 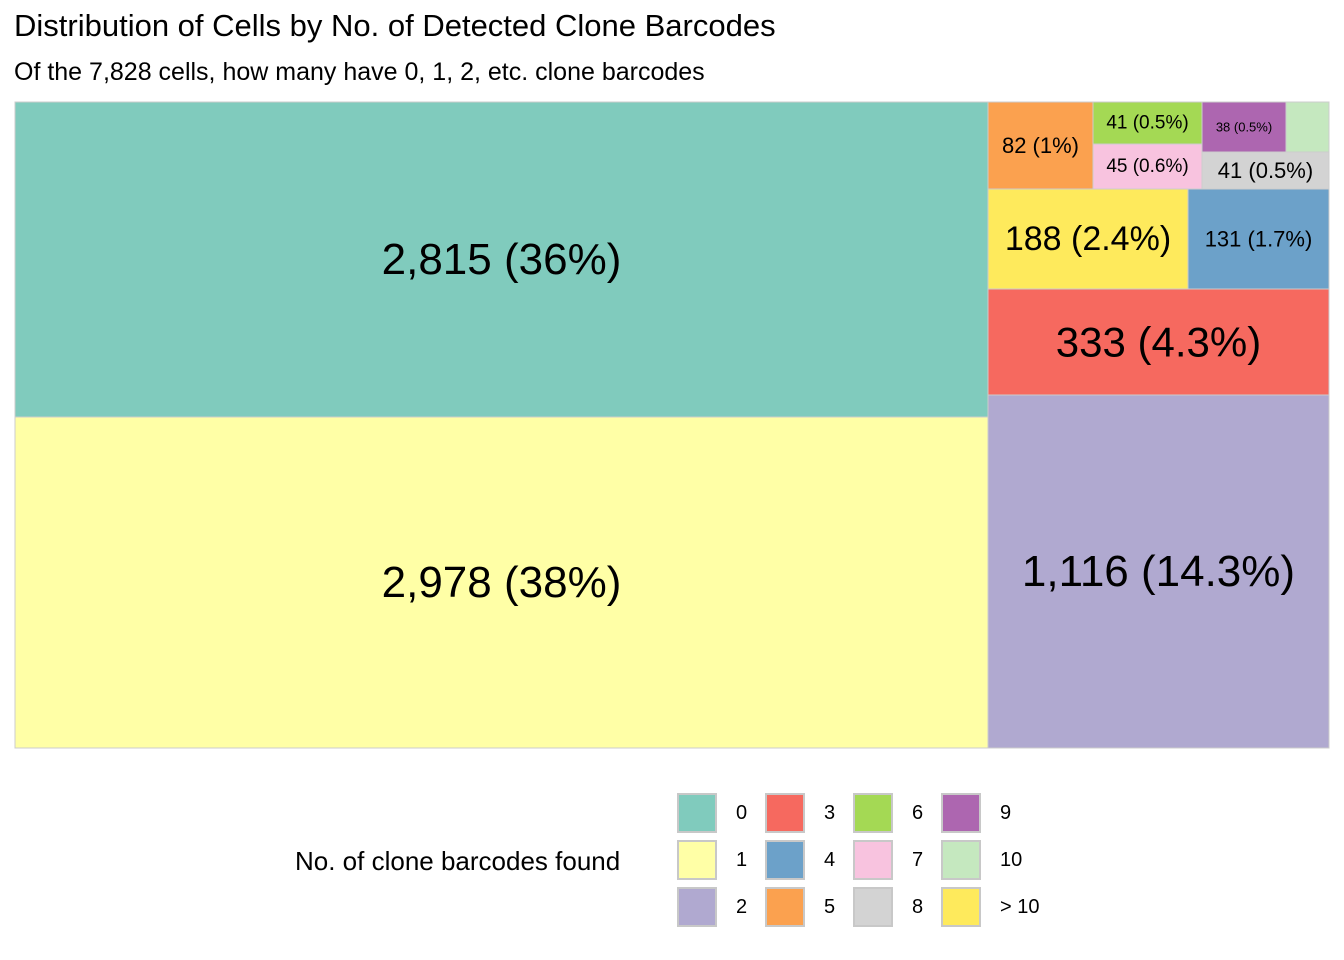 I want to click on tile-label-1: 2,978 (38%), so click(x=502, y=582).